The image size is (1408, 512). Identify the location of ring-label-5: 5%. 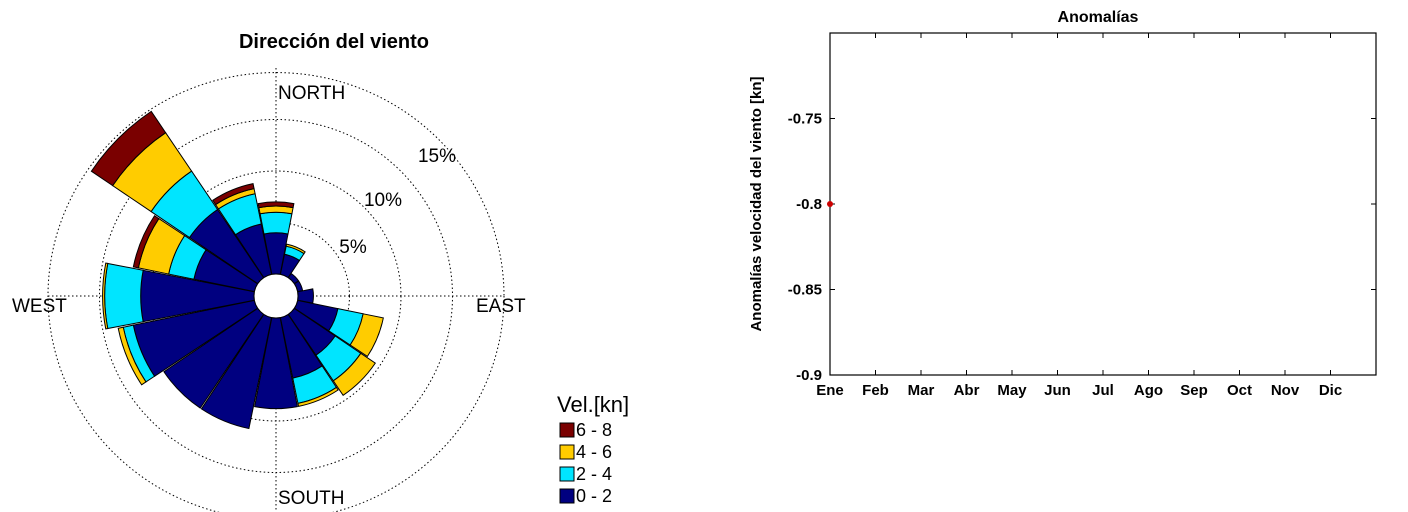
(353, 247).